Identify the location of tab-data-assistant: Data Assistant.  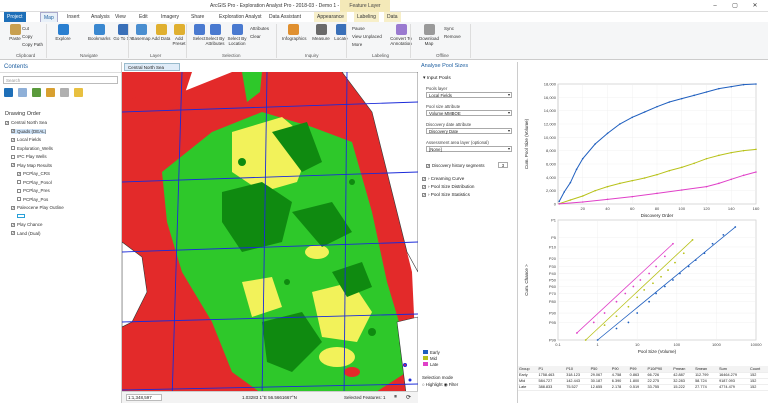
(285, 17).